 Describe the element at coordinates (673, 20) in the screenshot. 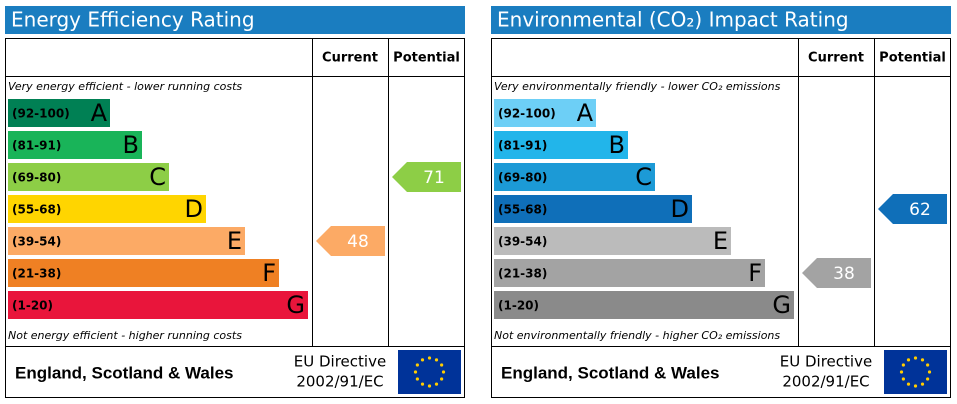

I see `title: Environmental (CO₂) Impact Rating` at that location.